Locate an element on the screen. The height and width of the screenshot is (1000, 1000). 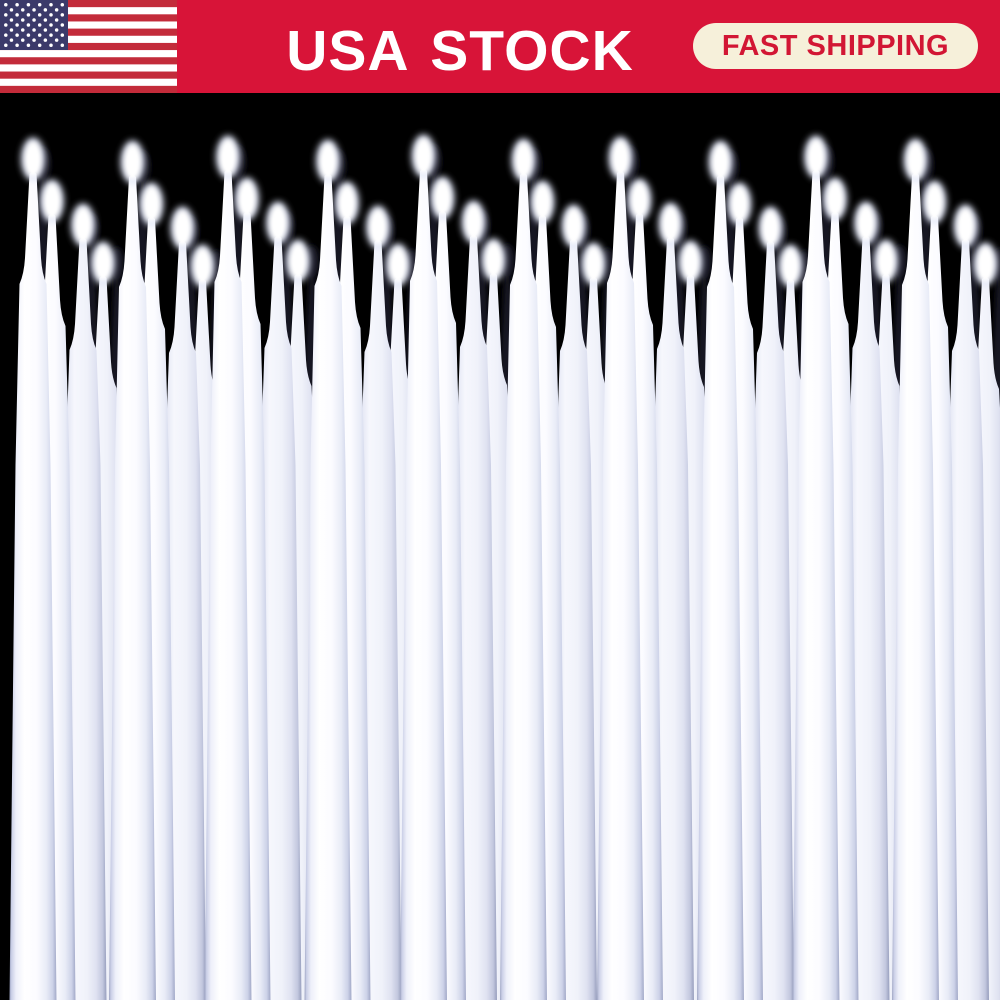
header-banner: USA STOCK FAST SHIPPING is located at coordinates (500, 46).